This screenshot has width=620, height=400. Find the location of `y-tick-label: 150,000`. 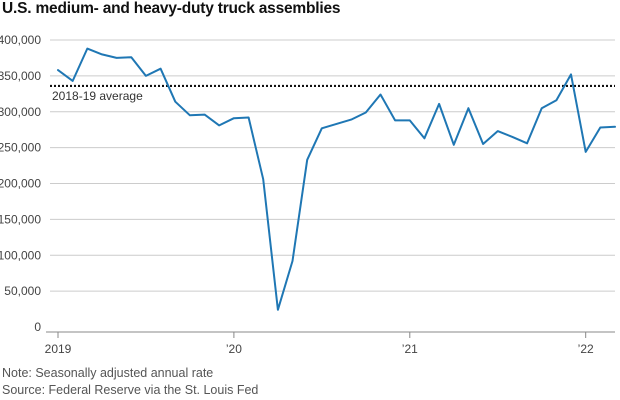

y-tick-label: 150,000 is located at coordinates (20, 219).